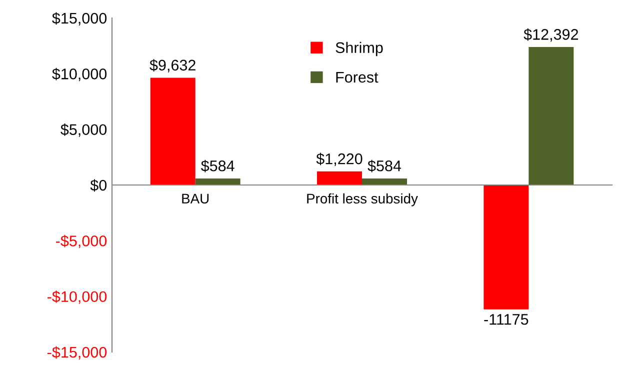 Image resolution: width=640 pixels, height=370 pixels. I want to click on data-label: -11175, so click(506, 319).